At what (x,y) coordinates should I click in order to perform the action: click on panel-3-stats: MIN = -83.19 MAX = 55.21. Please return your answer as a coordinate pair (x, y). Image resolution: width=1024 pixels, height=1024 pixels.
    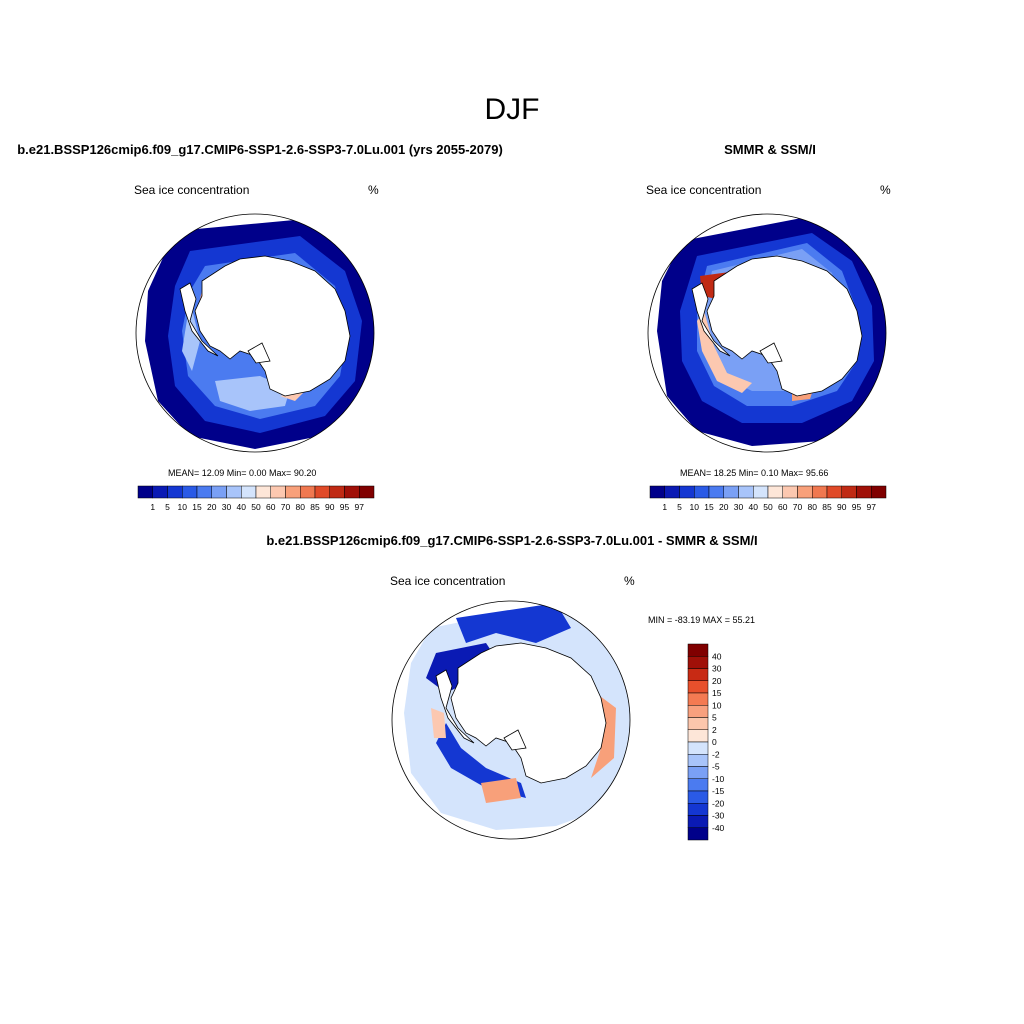
    Looking at the image, I should click on (702, 620).